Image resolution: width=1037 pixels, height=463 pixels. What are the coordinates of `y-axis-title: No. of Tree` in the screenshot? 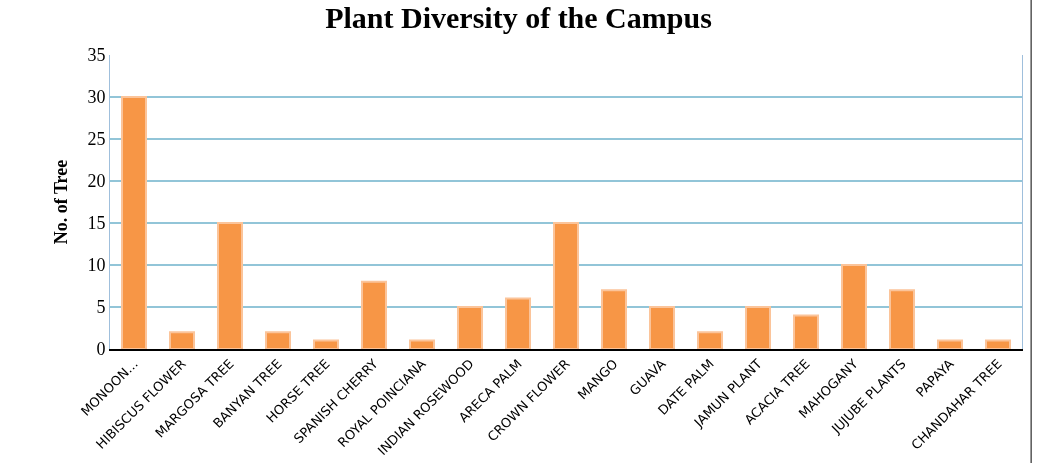 It's located at (60, 202).